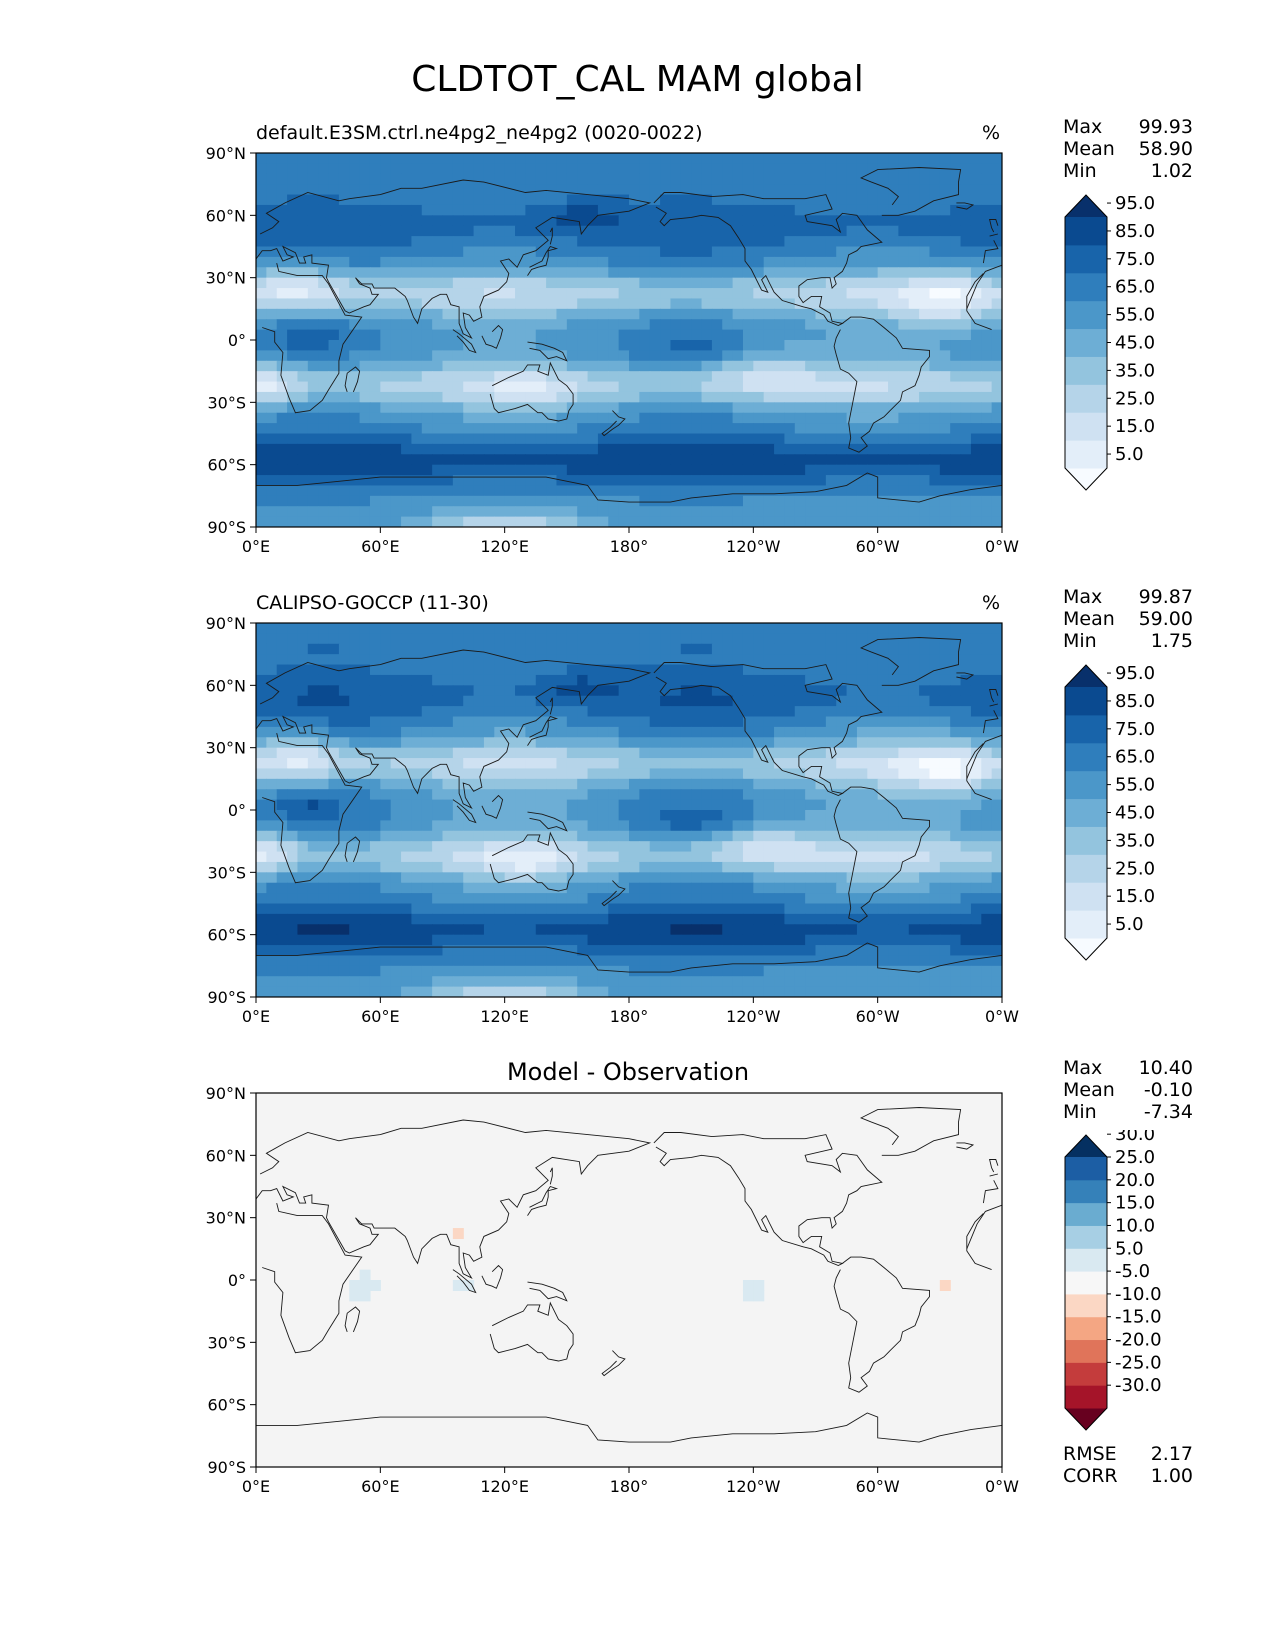  What do you see at coordinates (380, 1016) in the screenshot?
I see `x-tick-label: 60°E` at bounding box center [380, 1016].